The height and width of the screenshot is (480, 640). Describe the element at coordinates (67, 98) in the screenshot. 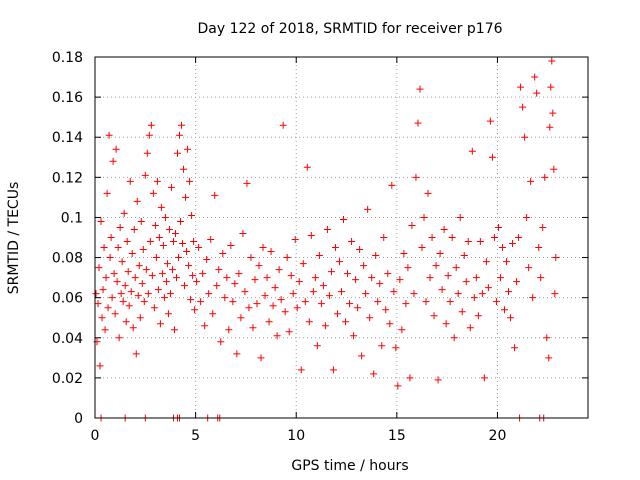

I see `y-tick-label: 0.16` at that location.